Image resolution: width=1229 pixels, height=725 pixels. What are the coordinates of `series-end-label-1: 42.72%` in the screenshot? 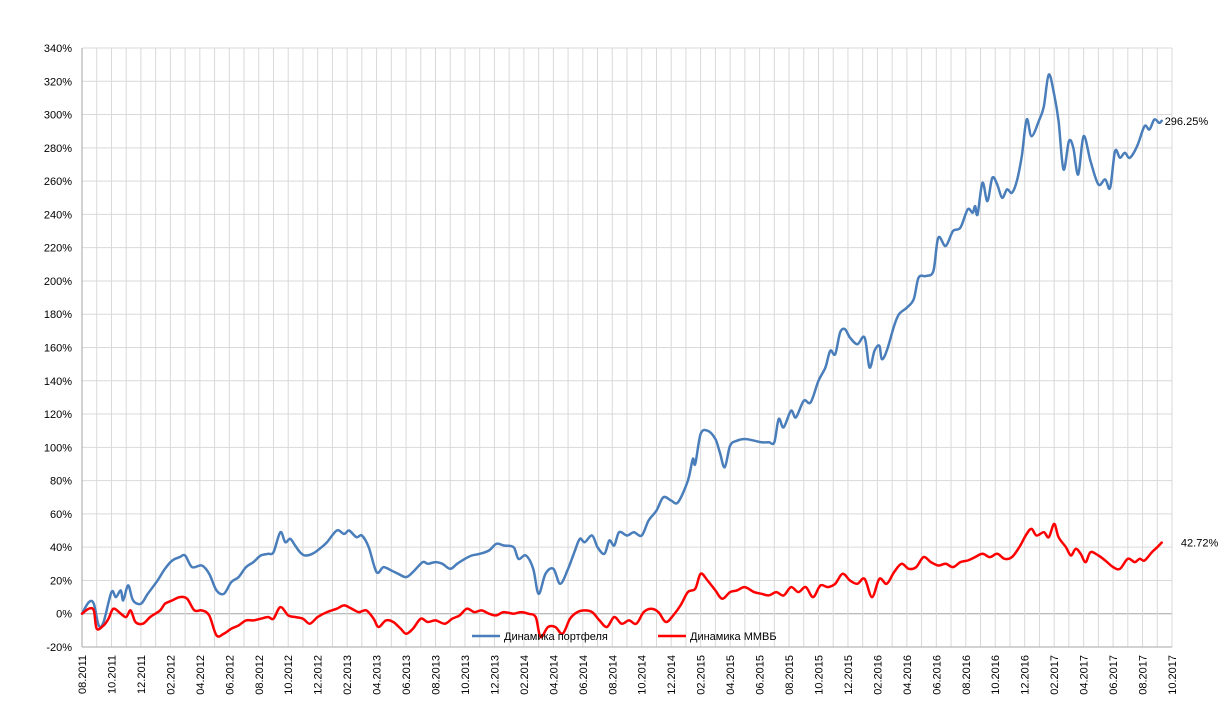 It's located at (1194, 544).